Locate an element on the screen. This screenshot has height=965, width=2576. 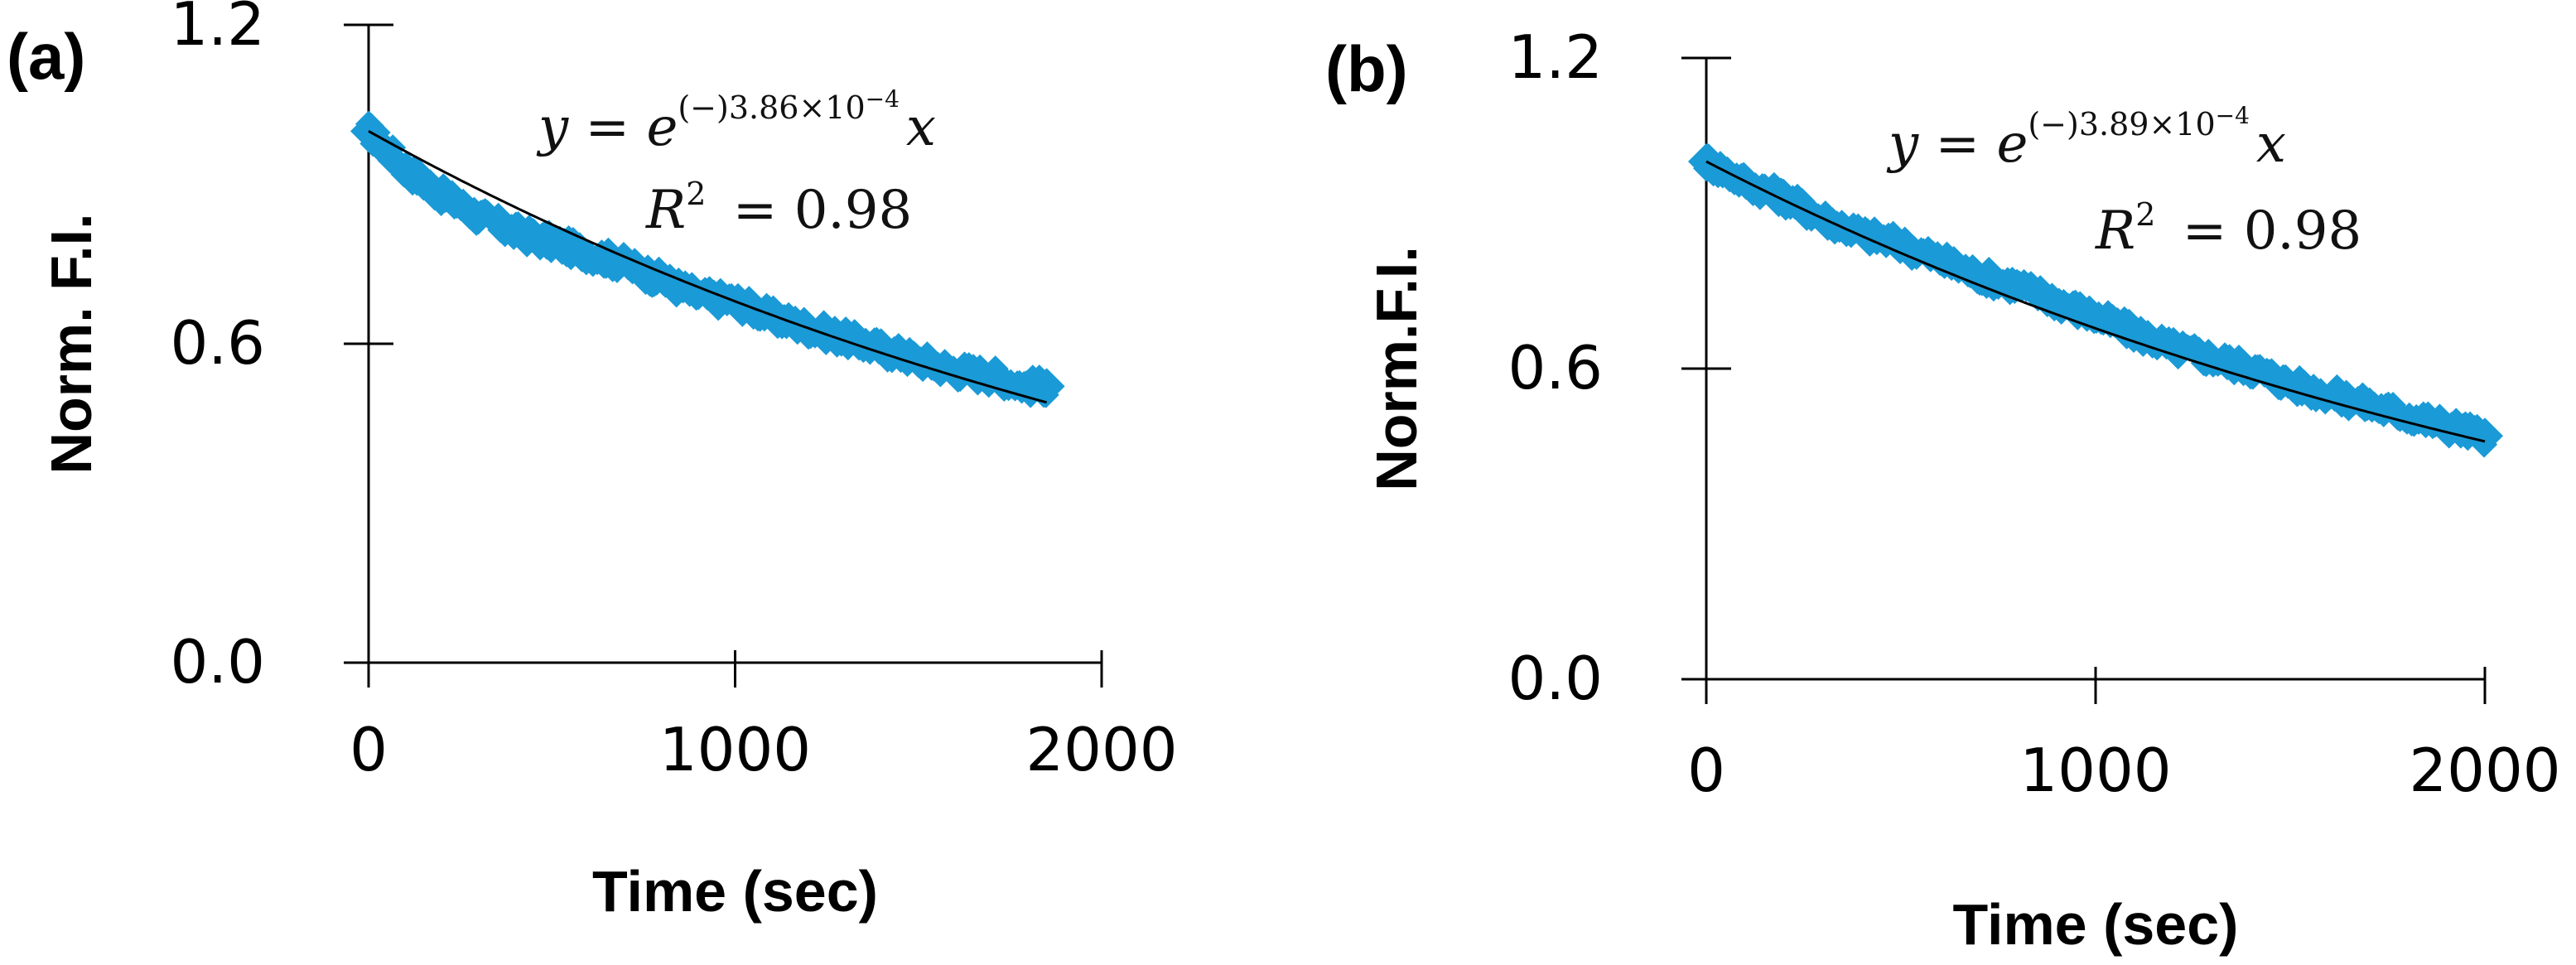
y-axis-title: Norm. F.I. is located at coordinates (71, 343).